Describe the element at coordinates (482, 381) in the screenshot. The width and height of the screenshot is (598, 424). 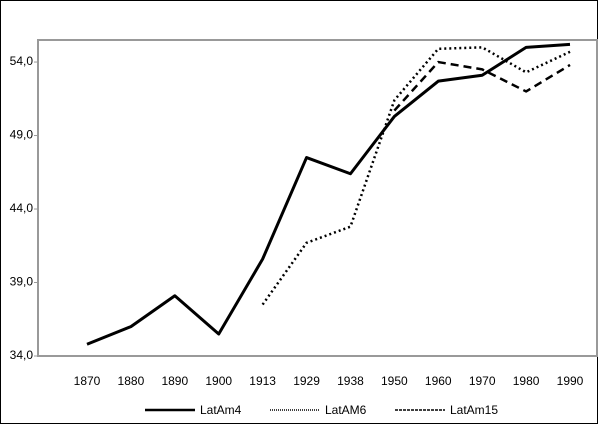
I see `x-tick-label: 1970` at that location.